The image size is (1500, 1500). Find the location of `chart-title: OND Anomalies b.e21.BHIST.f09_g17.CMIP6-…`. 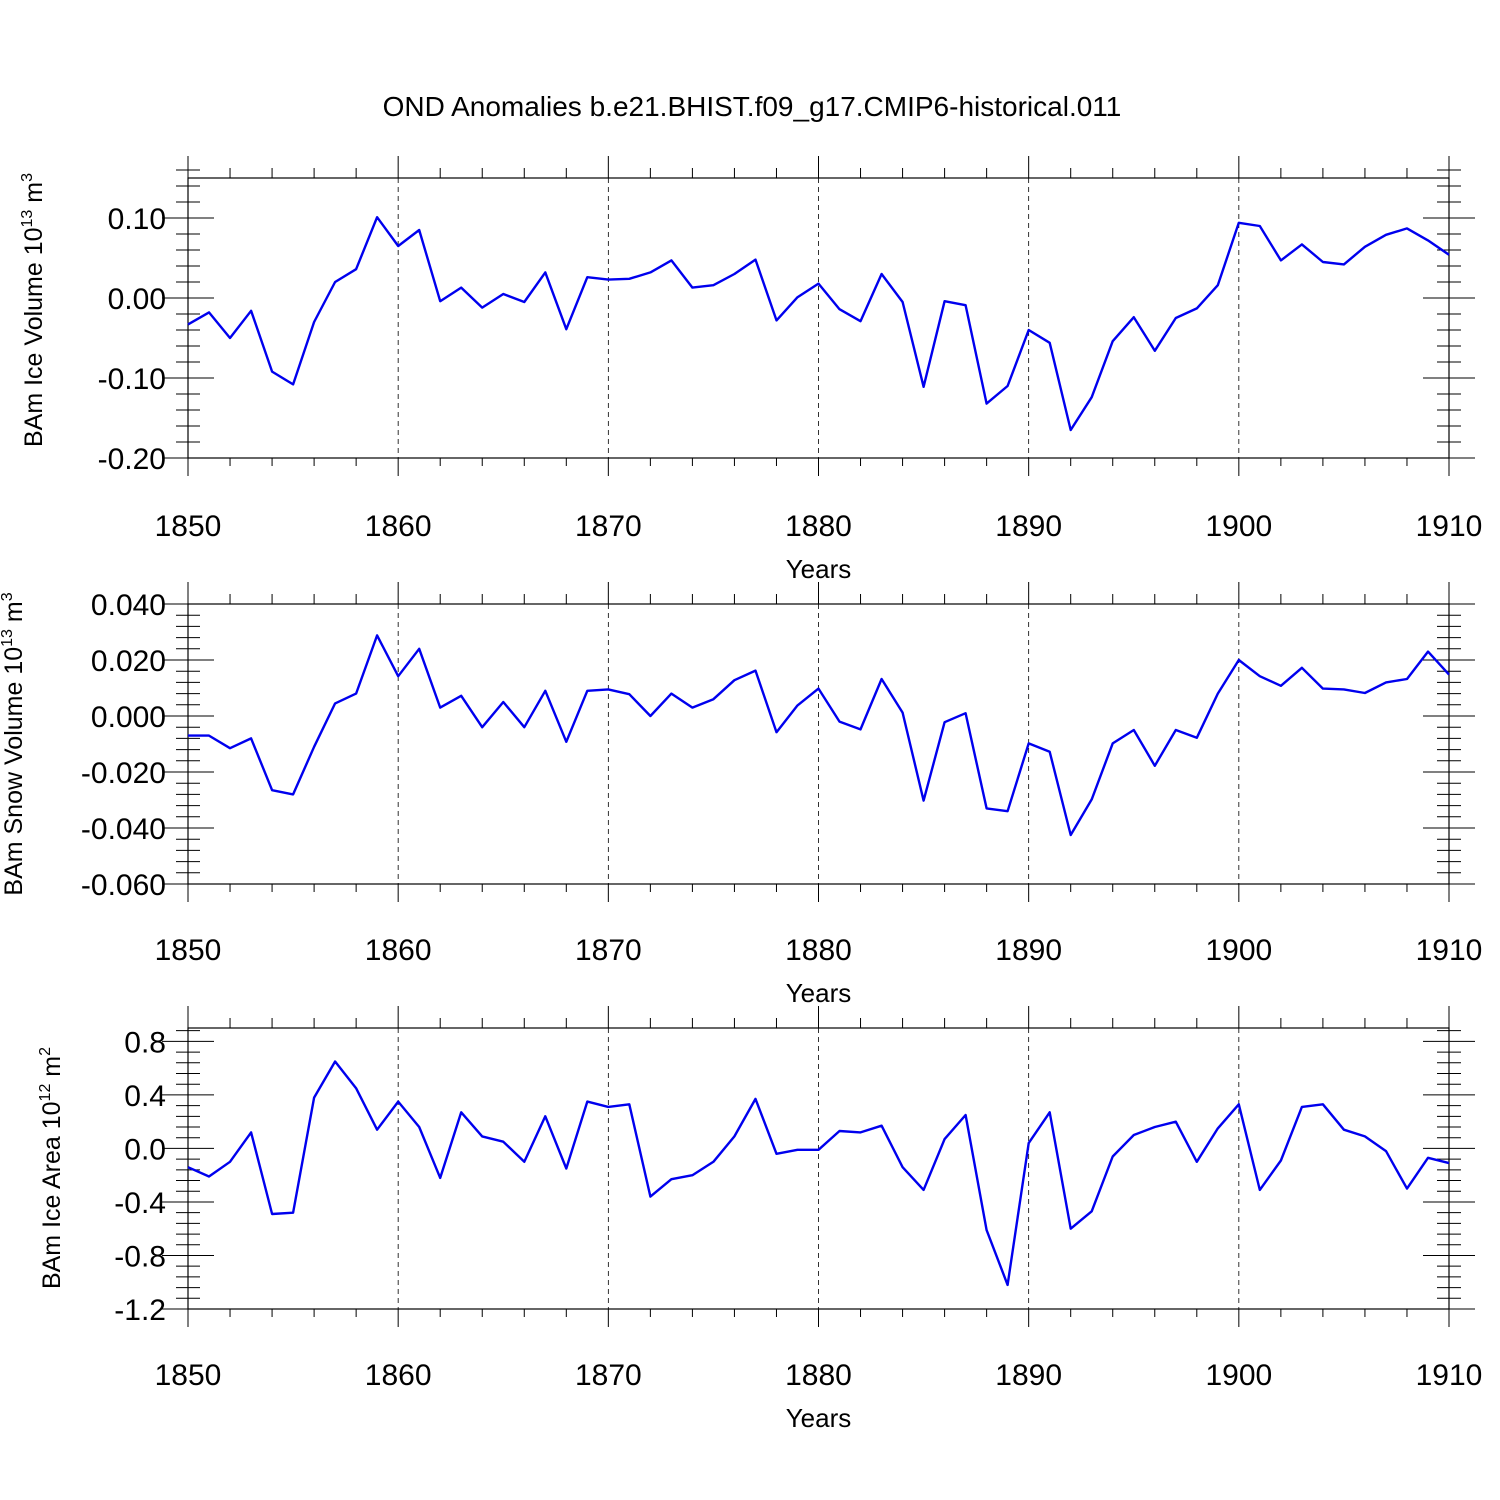

chart-title: OND Anomalies b.e21.BHIST.f09_g17.CMIP6-… is located at coordinates (752, 106).